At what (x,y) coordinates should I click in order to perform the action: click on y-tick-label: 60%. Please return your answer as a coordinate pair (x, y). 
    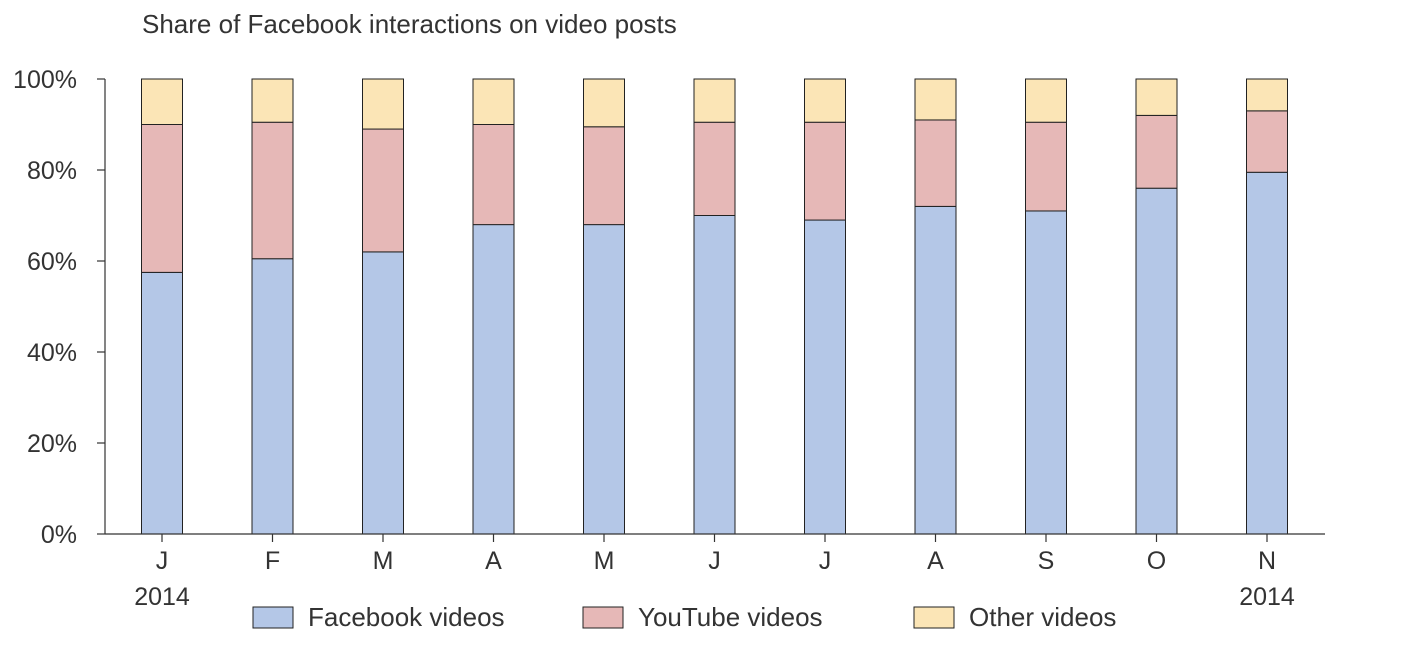
    Looking at the image, I should click on (52, 262).